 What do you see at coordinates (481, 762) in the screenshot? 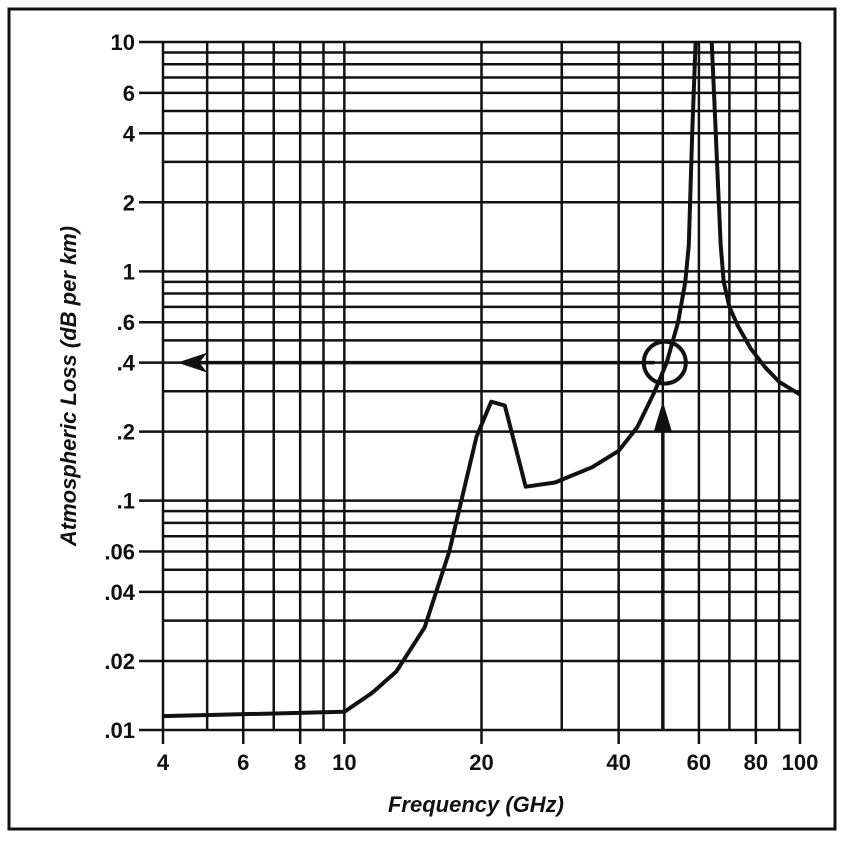
I see `x-tick-label: 20` at bounding box center [481, 762].